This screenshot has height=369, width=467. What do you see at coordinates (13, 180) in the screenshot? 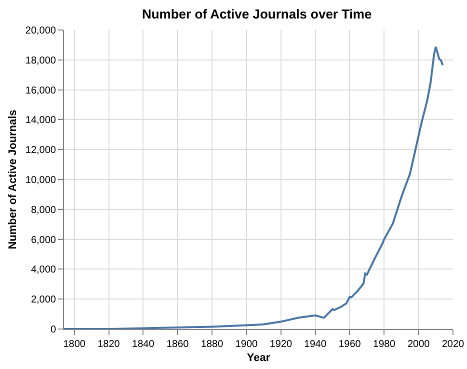
I see `y-axis-title: Number of Active Journals` at bounding box center [13, 180].